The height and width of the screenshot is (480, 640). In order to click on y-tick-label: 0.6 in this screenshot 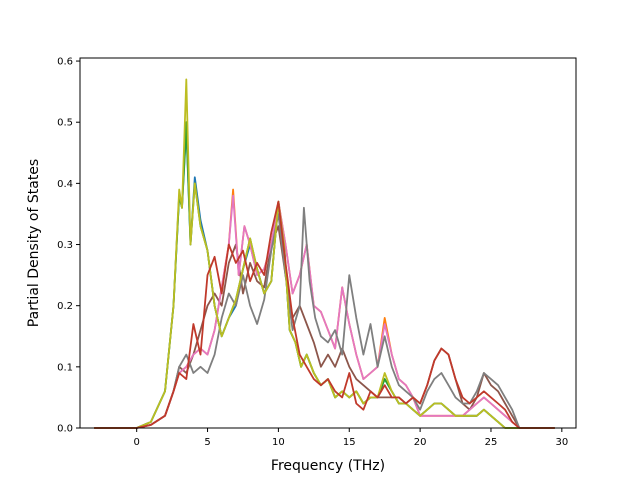, I will do `click(65, 62)`.